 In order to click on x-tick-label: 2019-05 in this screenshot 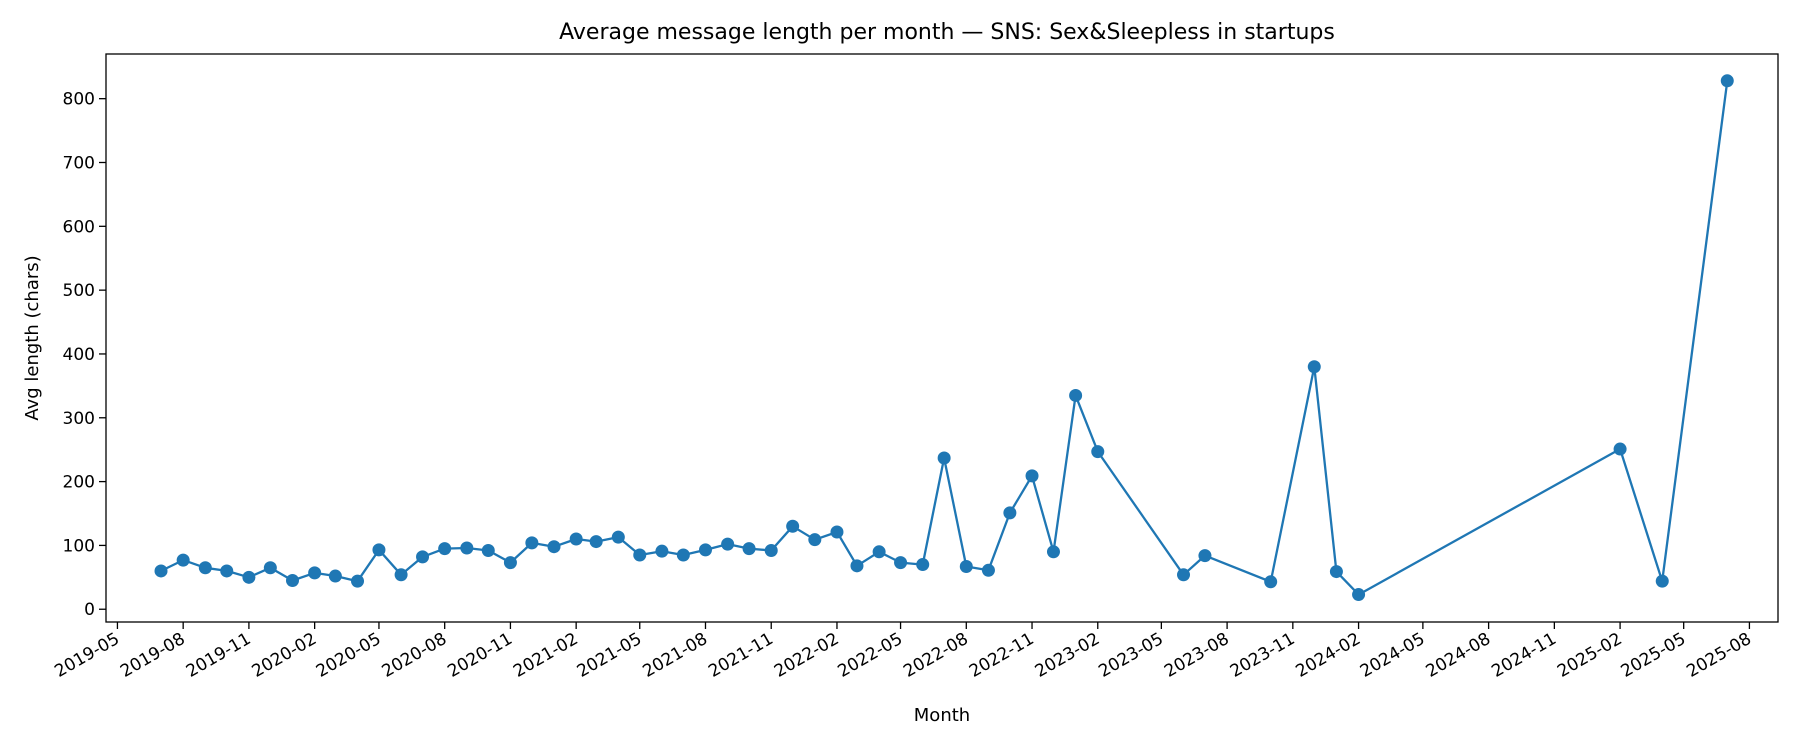, I will do `click(87, 655)`.